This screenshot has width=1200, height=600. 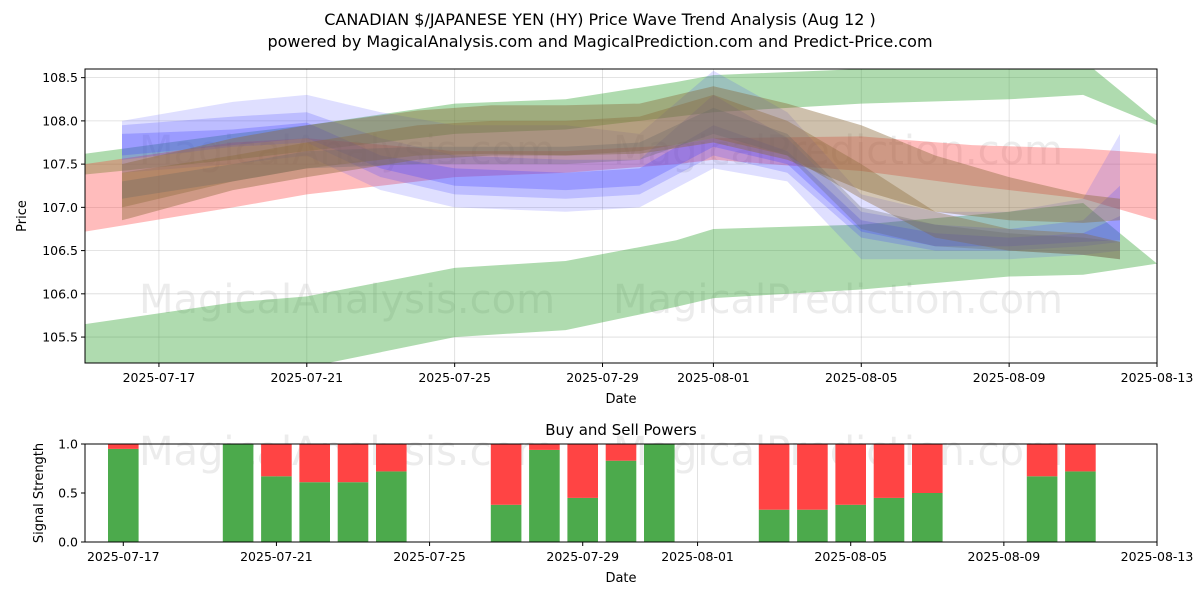 I want to click on signal-x-tick-label: 2025-07-17, so click(x=123, y=556).